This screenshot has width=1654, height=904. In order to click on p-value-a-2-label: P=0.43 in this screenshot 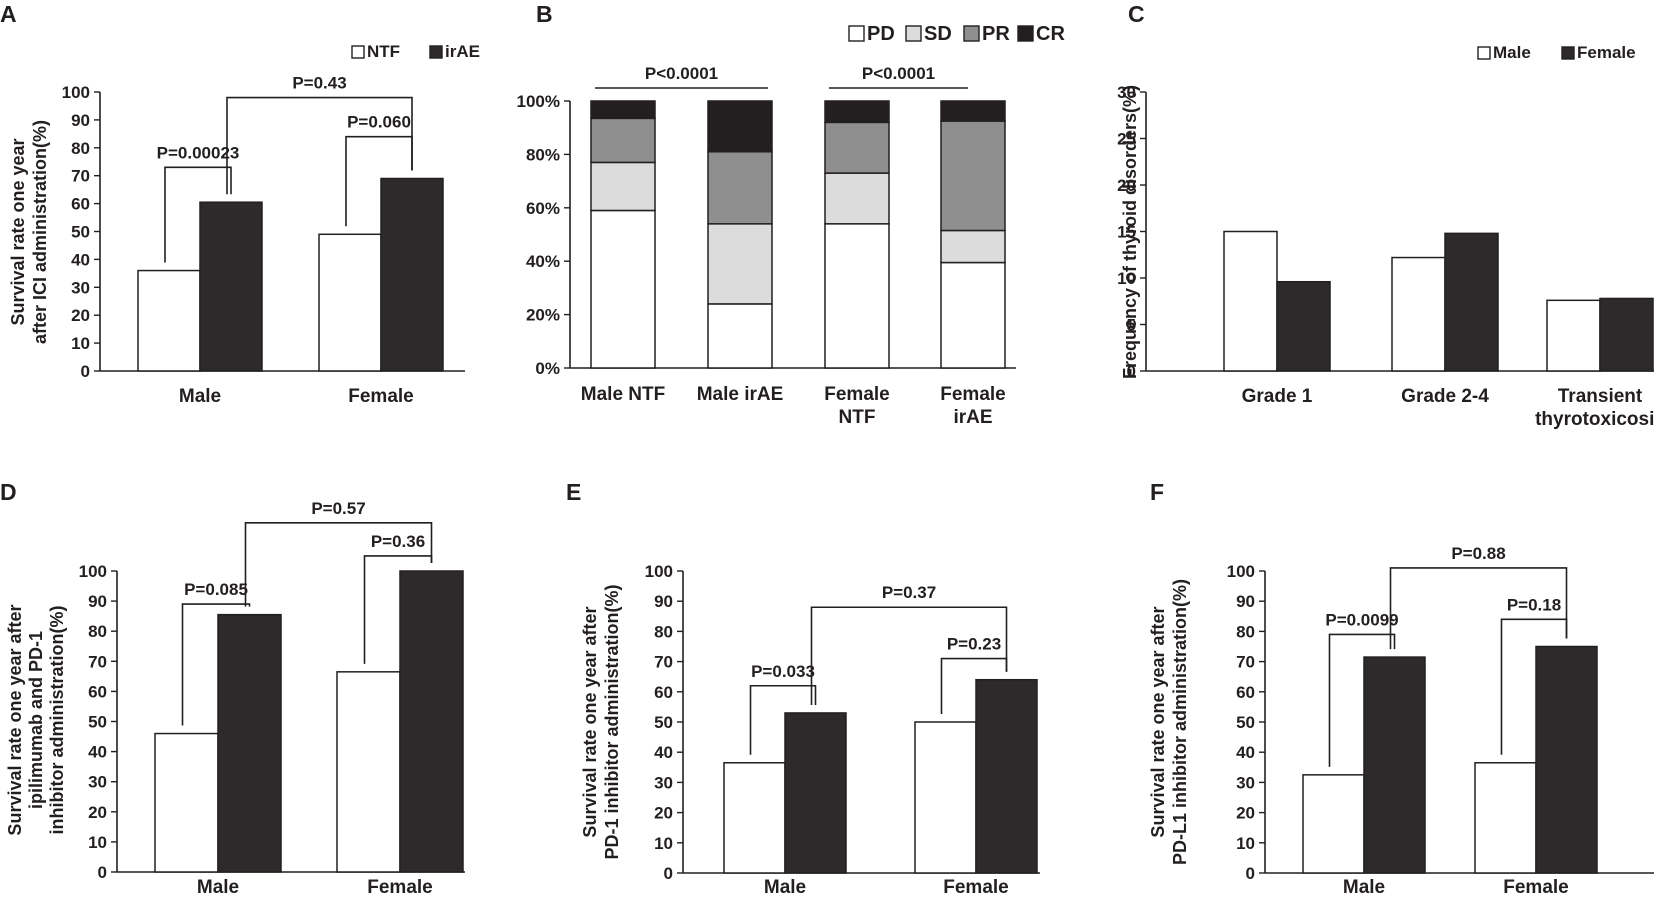, I will do `click(319, 83)`.